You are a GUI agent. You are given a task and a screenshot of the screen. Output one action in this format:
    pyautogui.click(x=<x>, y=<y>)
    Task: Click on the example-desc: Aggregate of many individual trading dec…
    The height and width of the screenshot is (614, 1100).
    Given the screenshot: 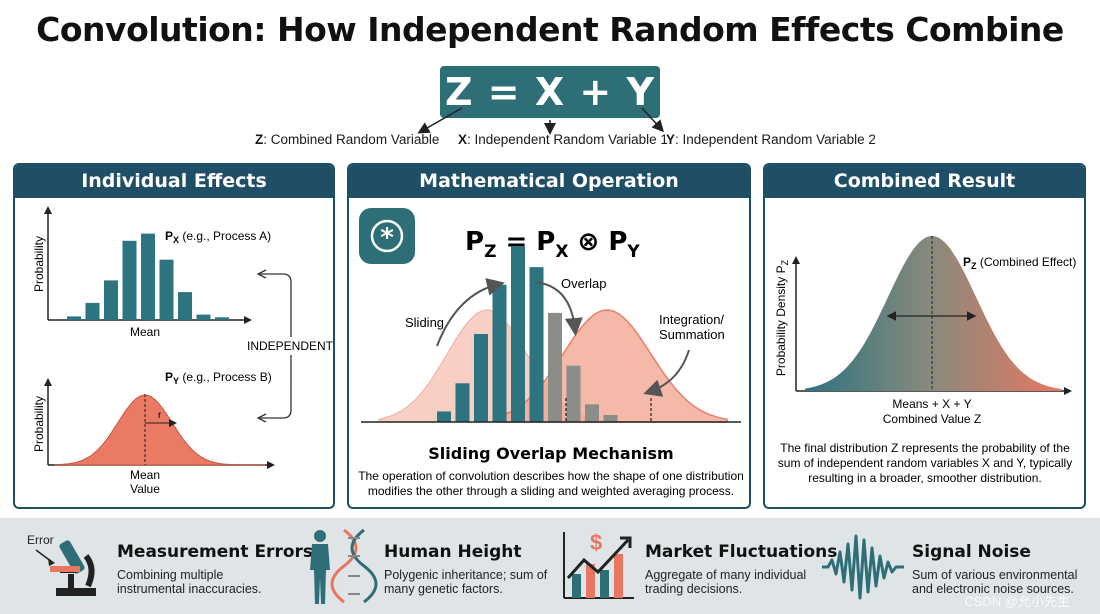 What is the action you would take?
    pyautogui.click(x=726, y=582)
    